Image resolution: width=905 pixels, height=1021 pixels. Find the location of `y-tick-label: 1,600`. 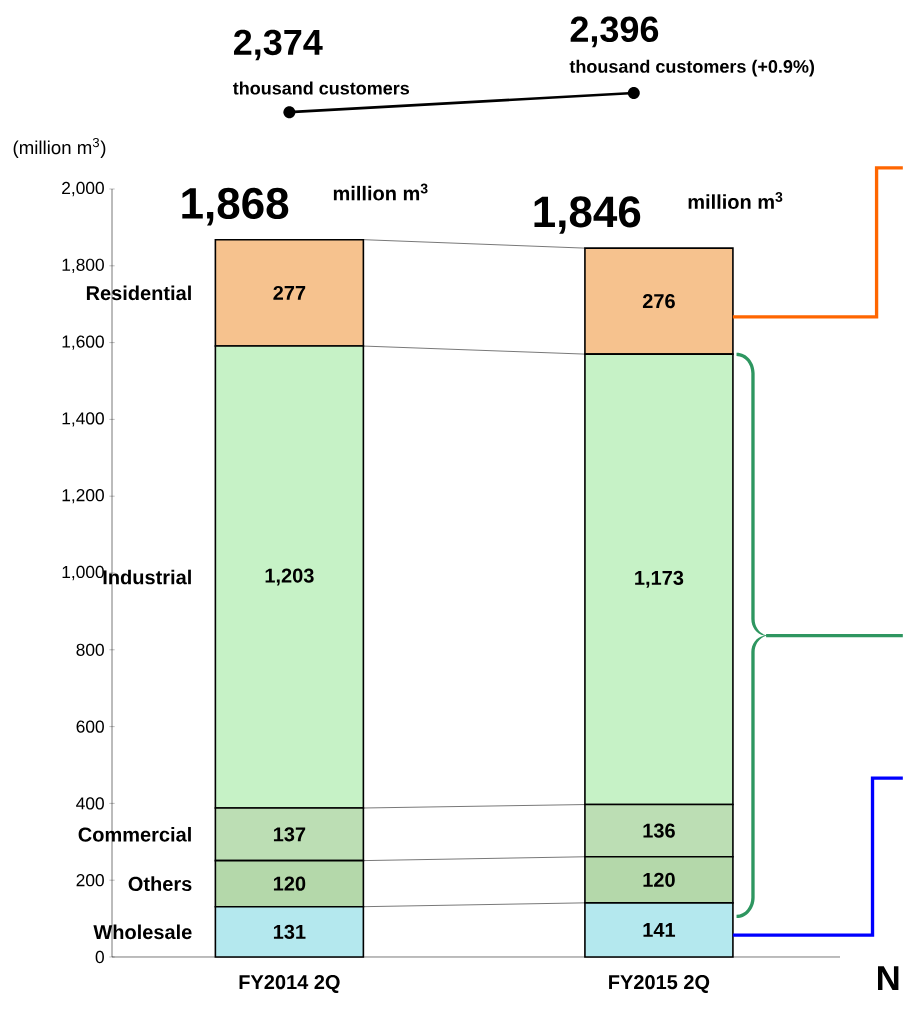

y-tick-label: 1,600 is located at coordinates (83, 342).